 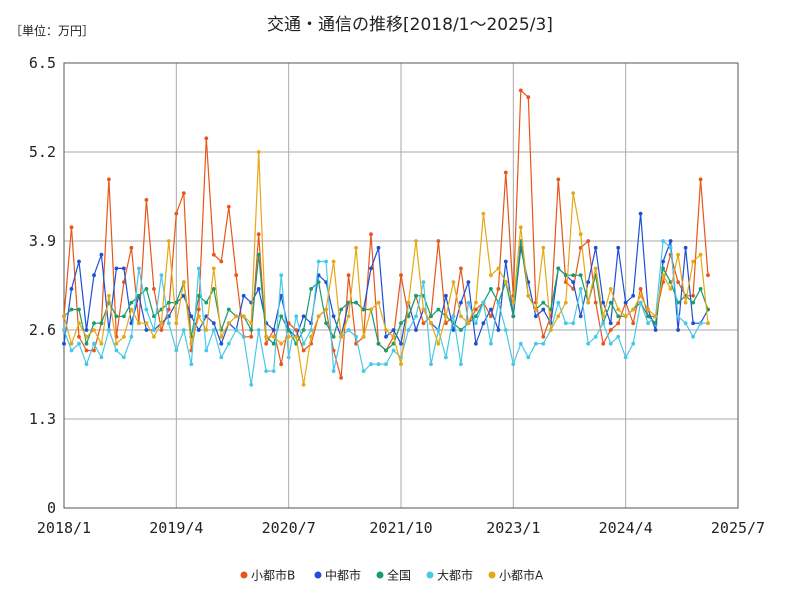 What do you see at coordinates (516, 575) in the screenshot?
I see `legend-item: 小都市A` at bounding box center [516, 575].